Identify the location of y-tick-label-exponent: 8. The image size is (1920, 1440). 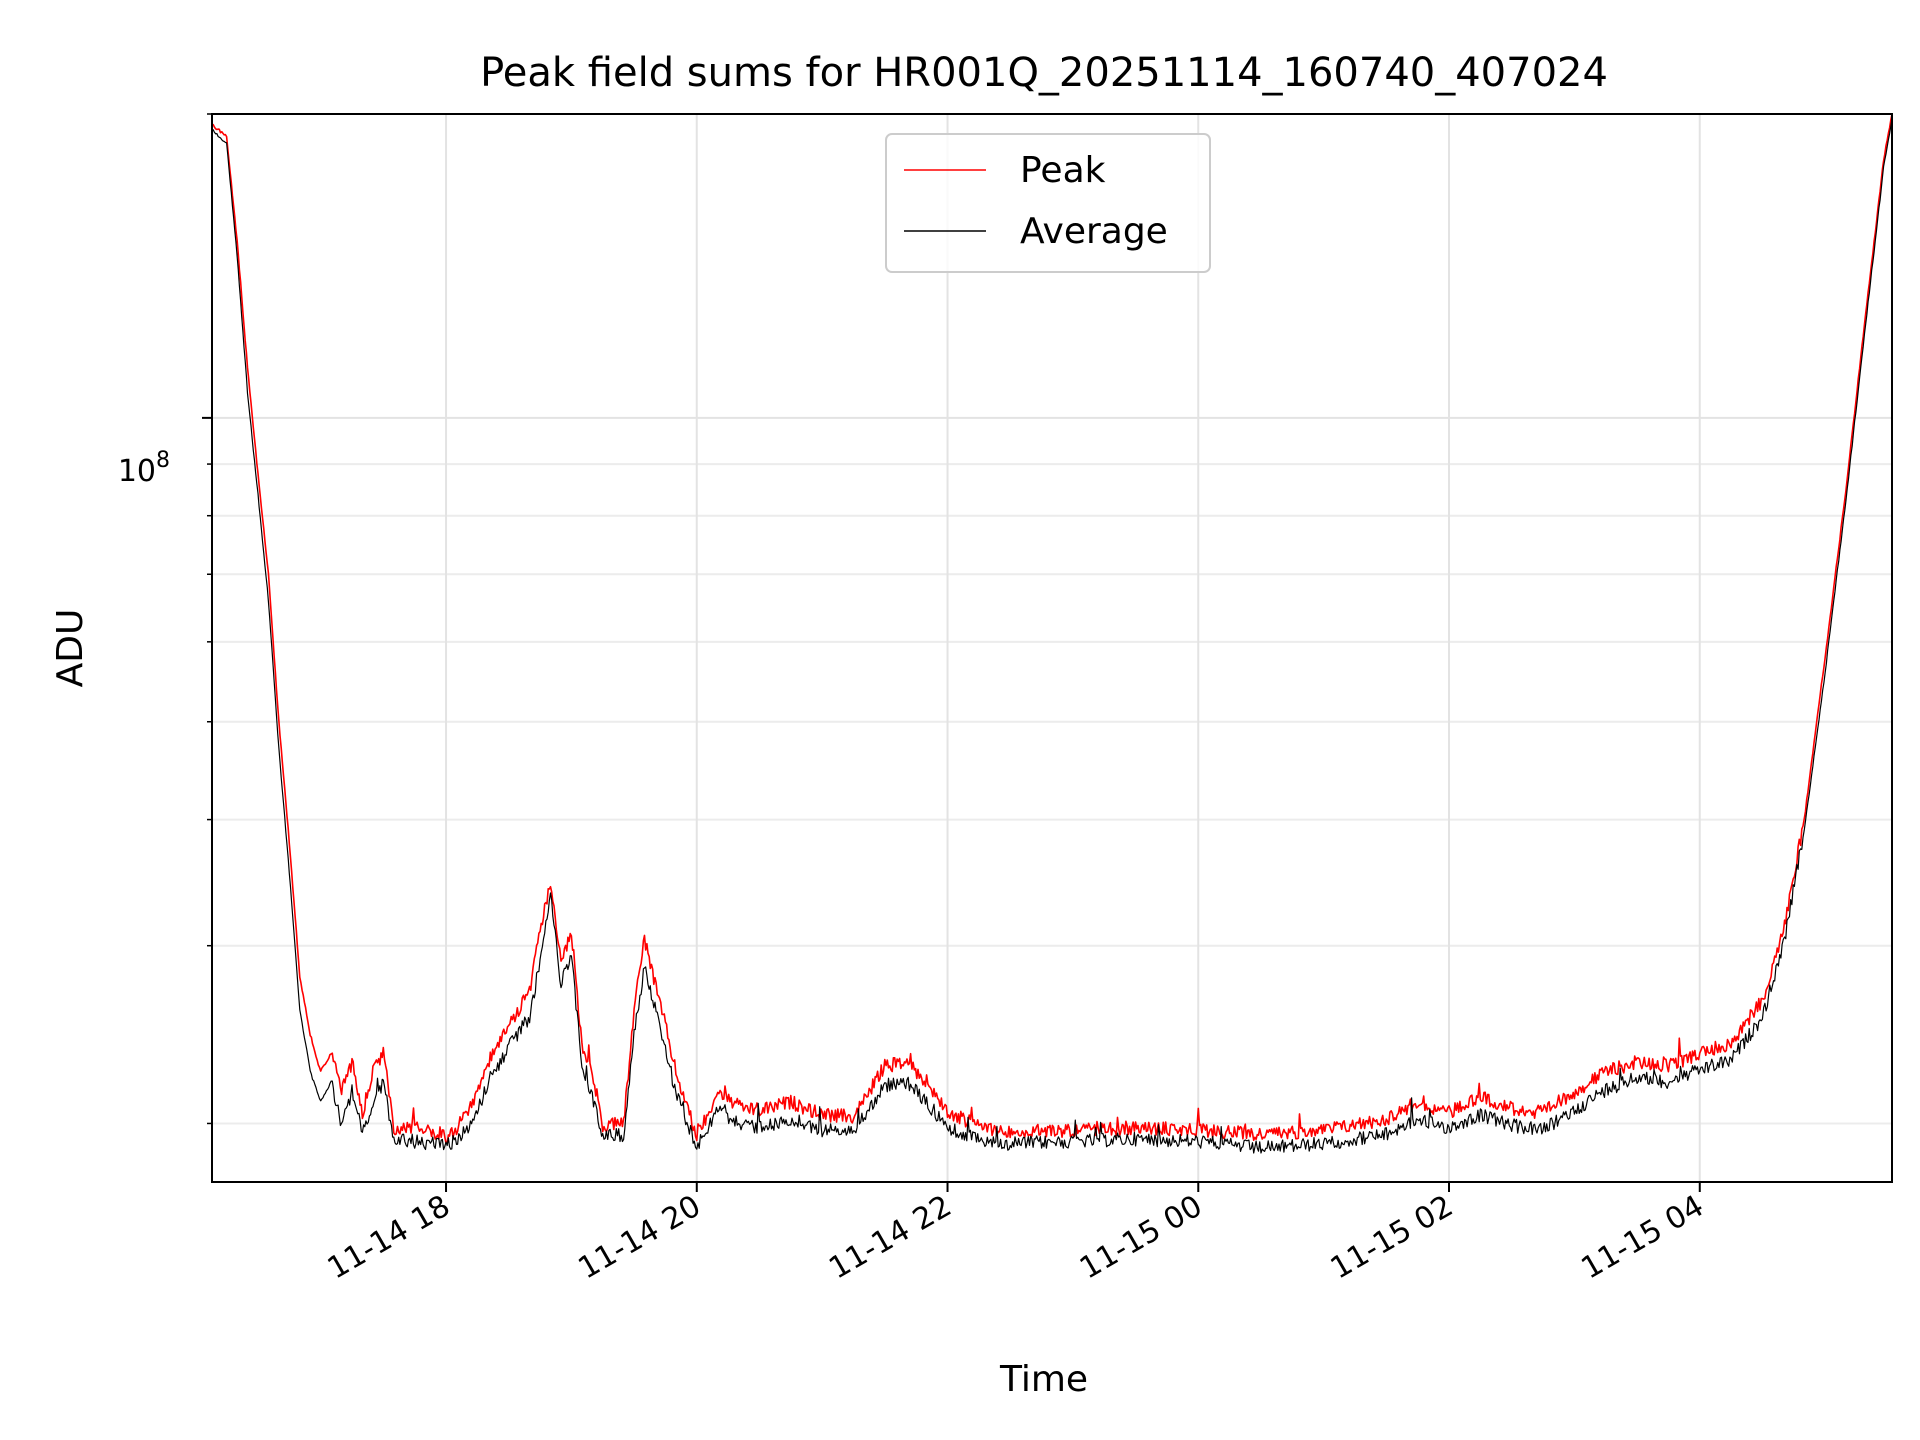
(163, 460).